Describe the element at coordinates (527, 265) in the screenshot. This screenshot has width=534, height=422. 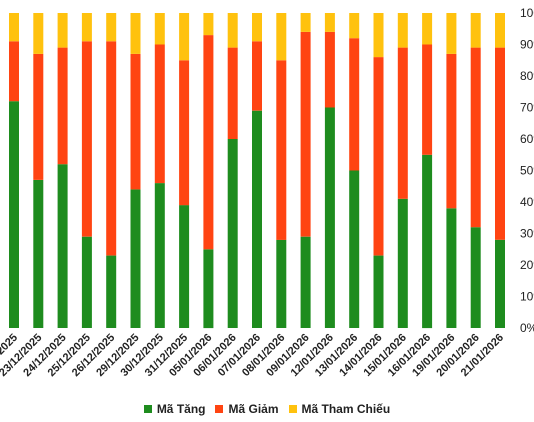
I see `y-tick-label: 20%` at that location.